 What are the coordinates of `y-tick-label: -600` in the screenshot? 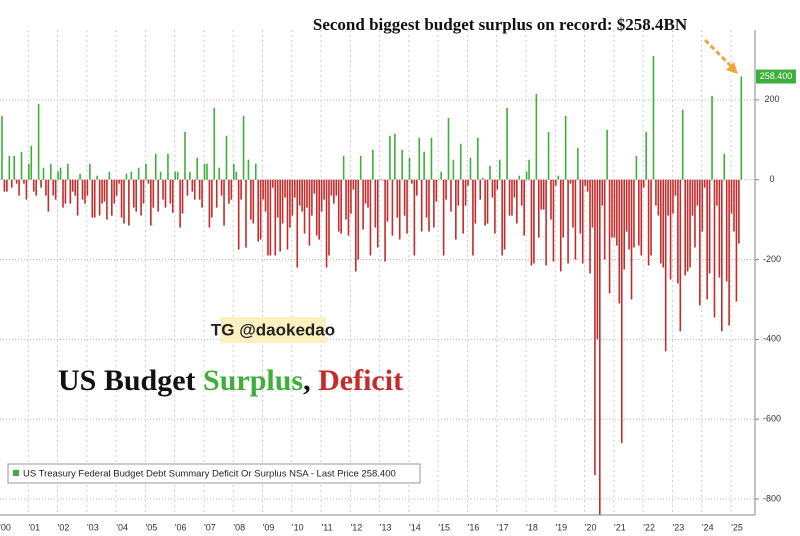 It's located at (772, 419).